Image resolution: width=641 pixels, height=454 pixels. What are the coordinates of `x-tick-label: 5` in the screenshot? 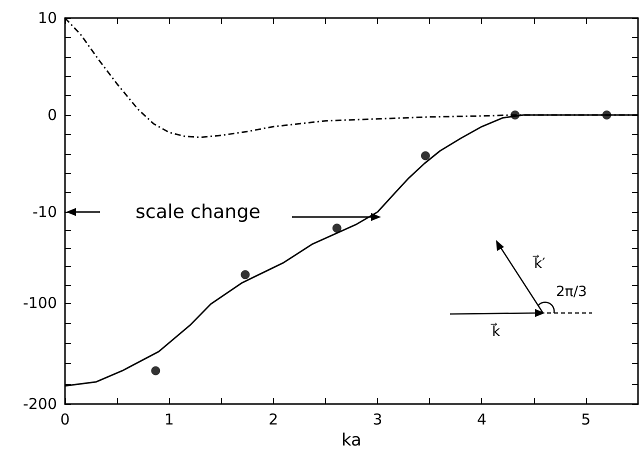 It's located at (586, 419).